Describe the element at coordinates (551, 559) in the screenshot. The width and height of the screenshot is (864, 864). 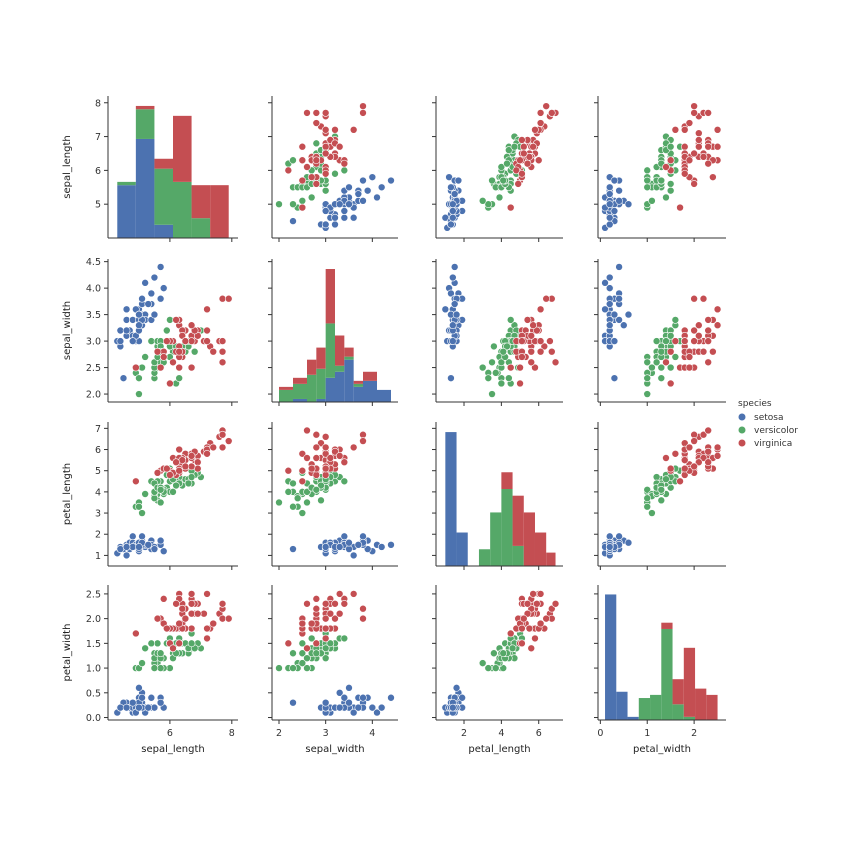
I see `hist-bar-petal_length-virginica` at that location.